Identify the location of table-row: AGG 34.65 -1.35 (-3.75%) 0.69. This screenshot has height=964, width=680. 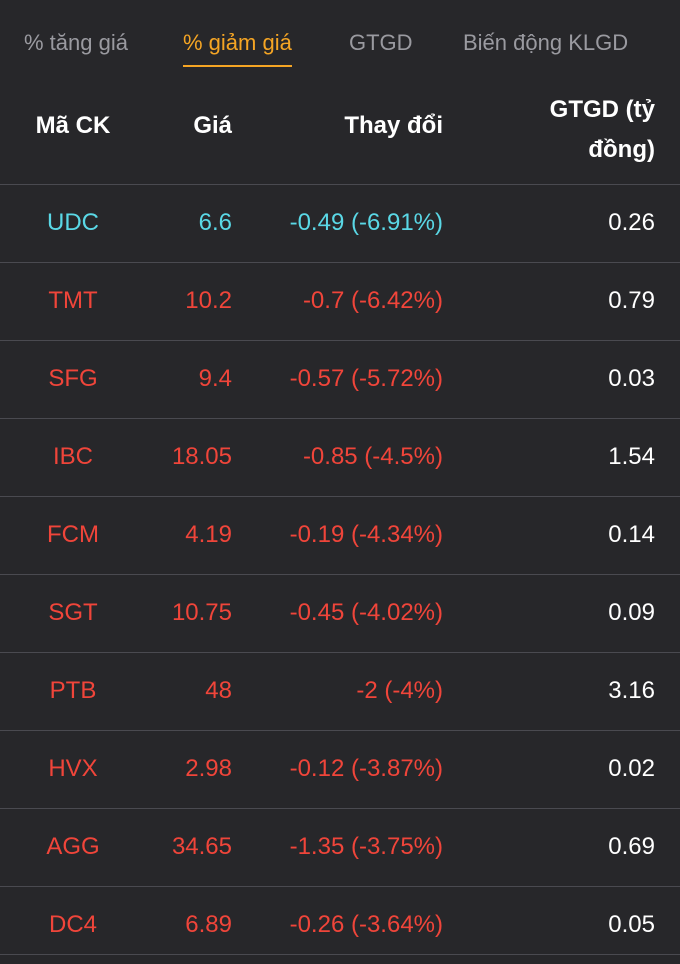
(340, 847).